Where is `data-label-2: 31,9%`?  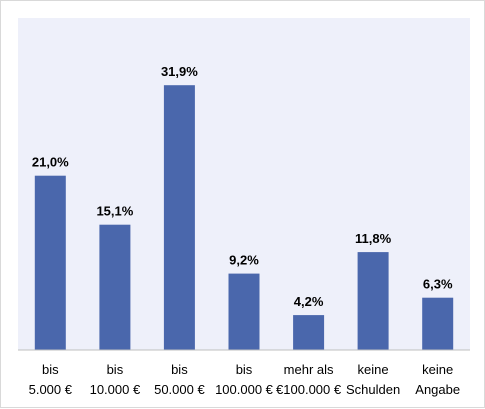 data-label-2: 31,9% is located at coordinates (179, 71).